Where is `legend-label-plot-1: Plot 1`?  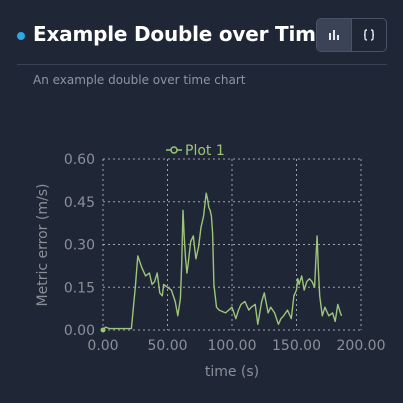
legend-label-plot-1: Plot 1 is located at coordinates (205, 151).